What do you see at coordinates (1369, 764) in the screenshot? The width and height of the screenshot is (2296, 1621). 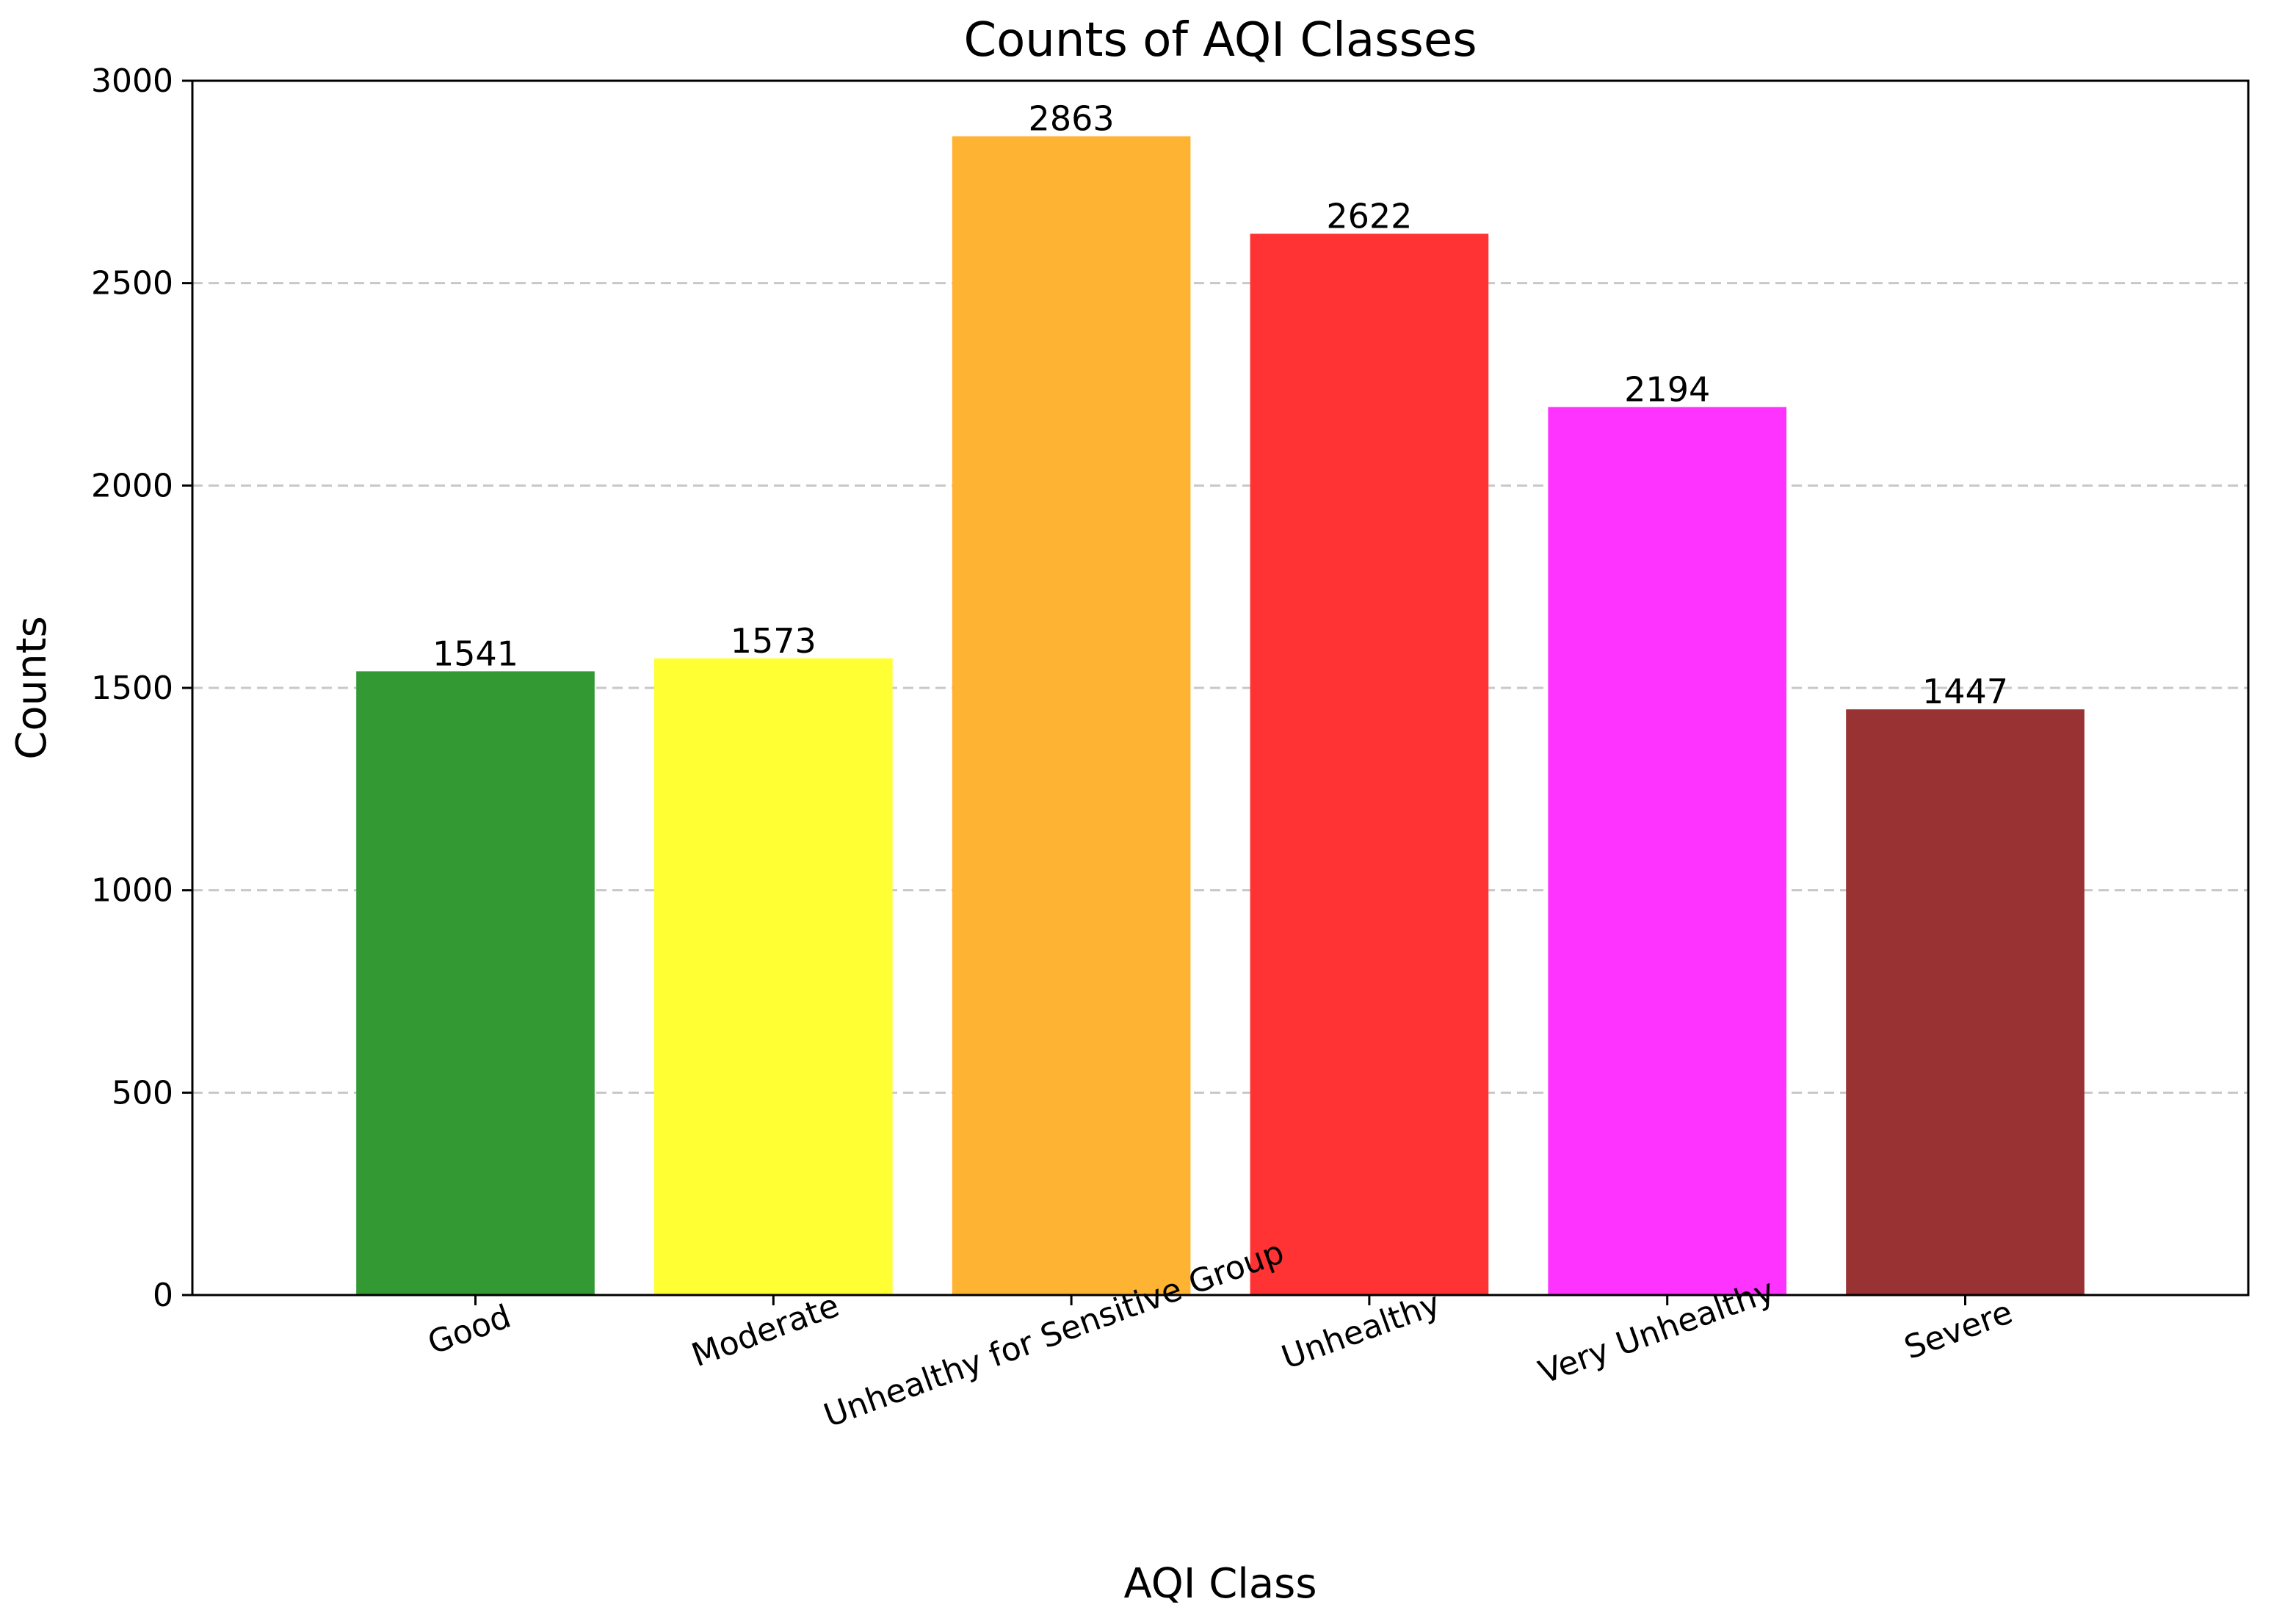 I see `bar-unhealthy` at bounding box center [1369, 764].